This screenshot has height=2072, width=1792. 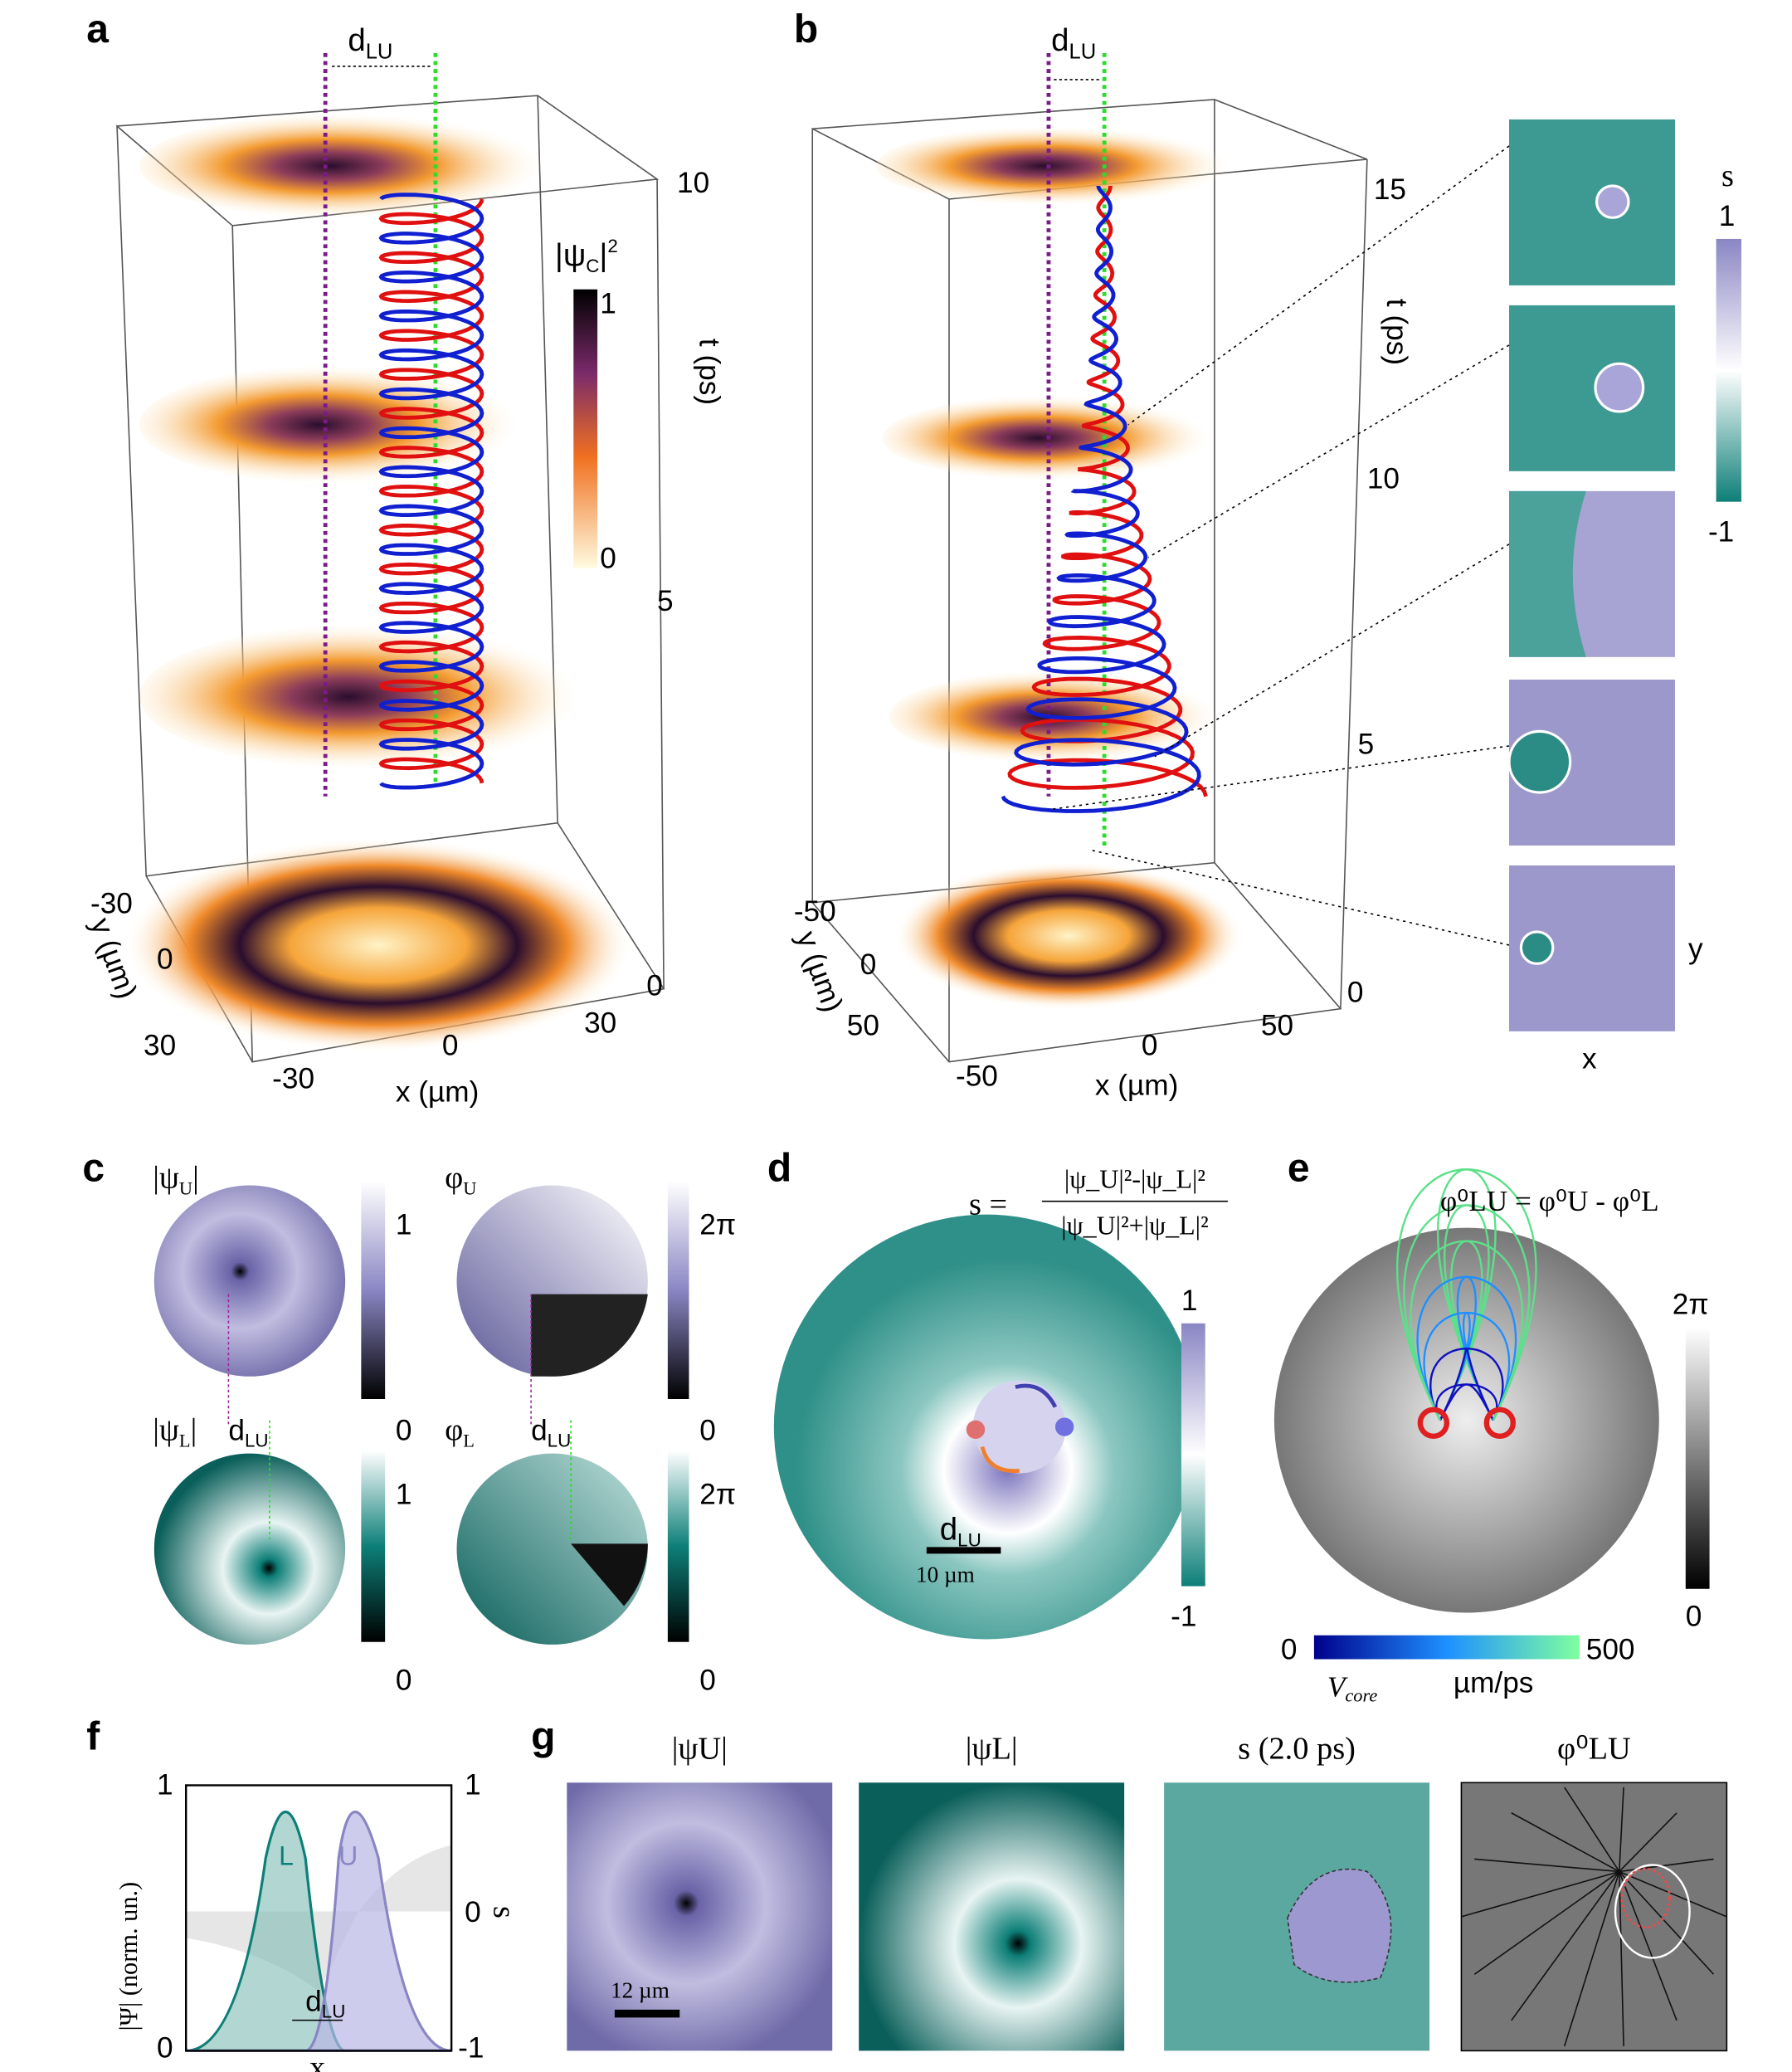 What do you see at coordinates (473, 1912) in the screenshot?
I see `y2-tick: 0` at bounding box center [473, 1912].